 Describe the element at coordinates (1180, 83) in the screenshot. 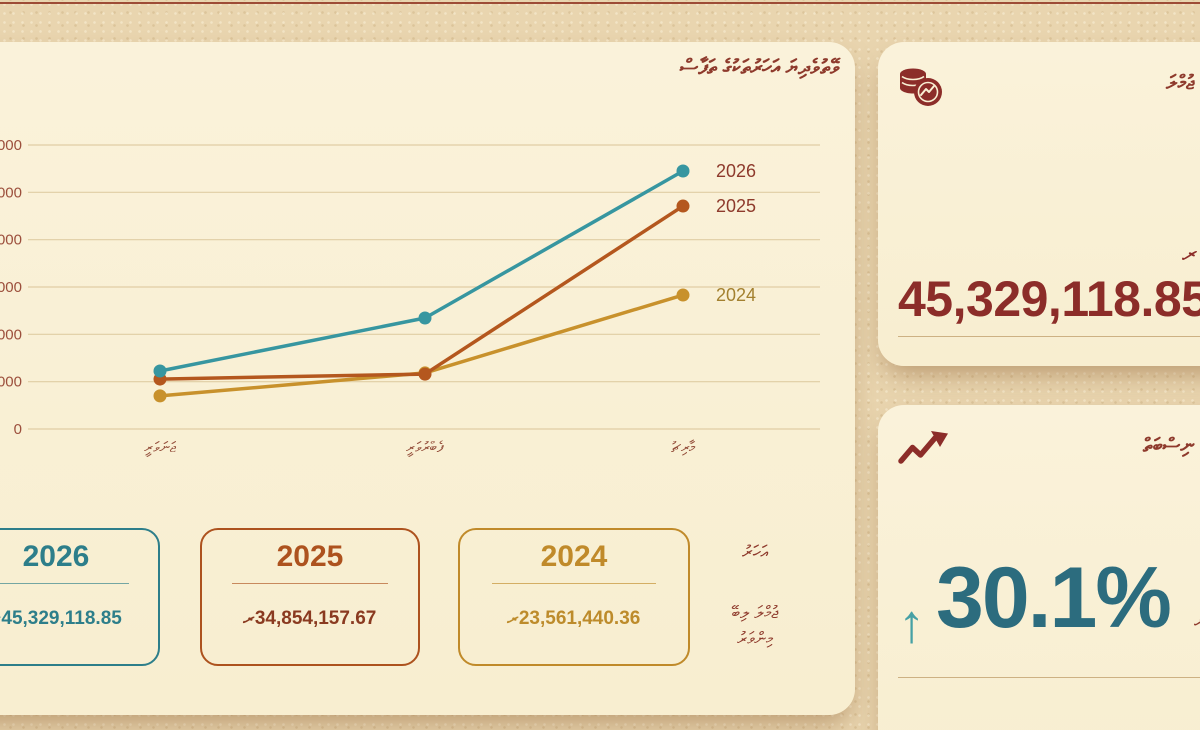

I see `total-card-title: ޖުމްލަ` at that location.